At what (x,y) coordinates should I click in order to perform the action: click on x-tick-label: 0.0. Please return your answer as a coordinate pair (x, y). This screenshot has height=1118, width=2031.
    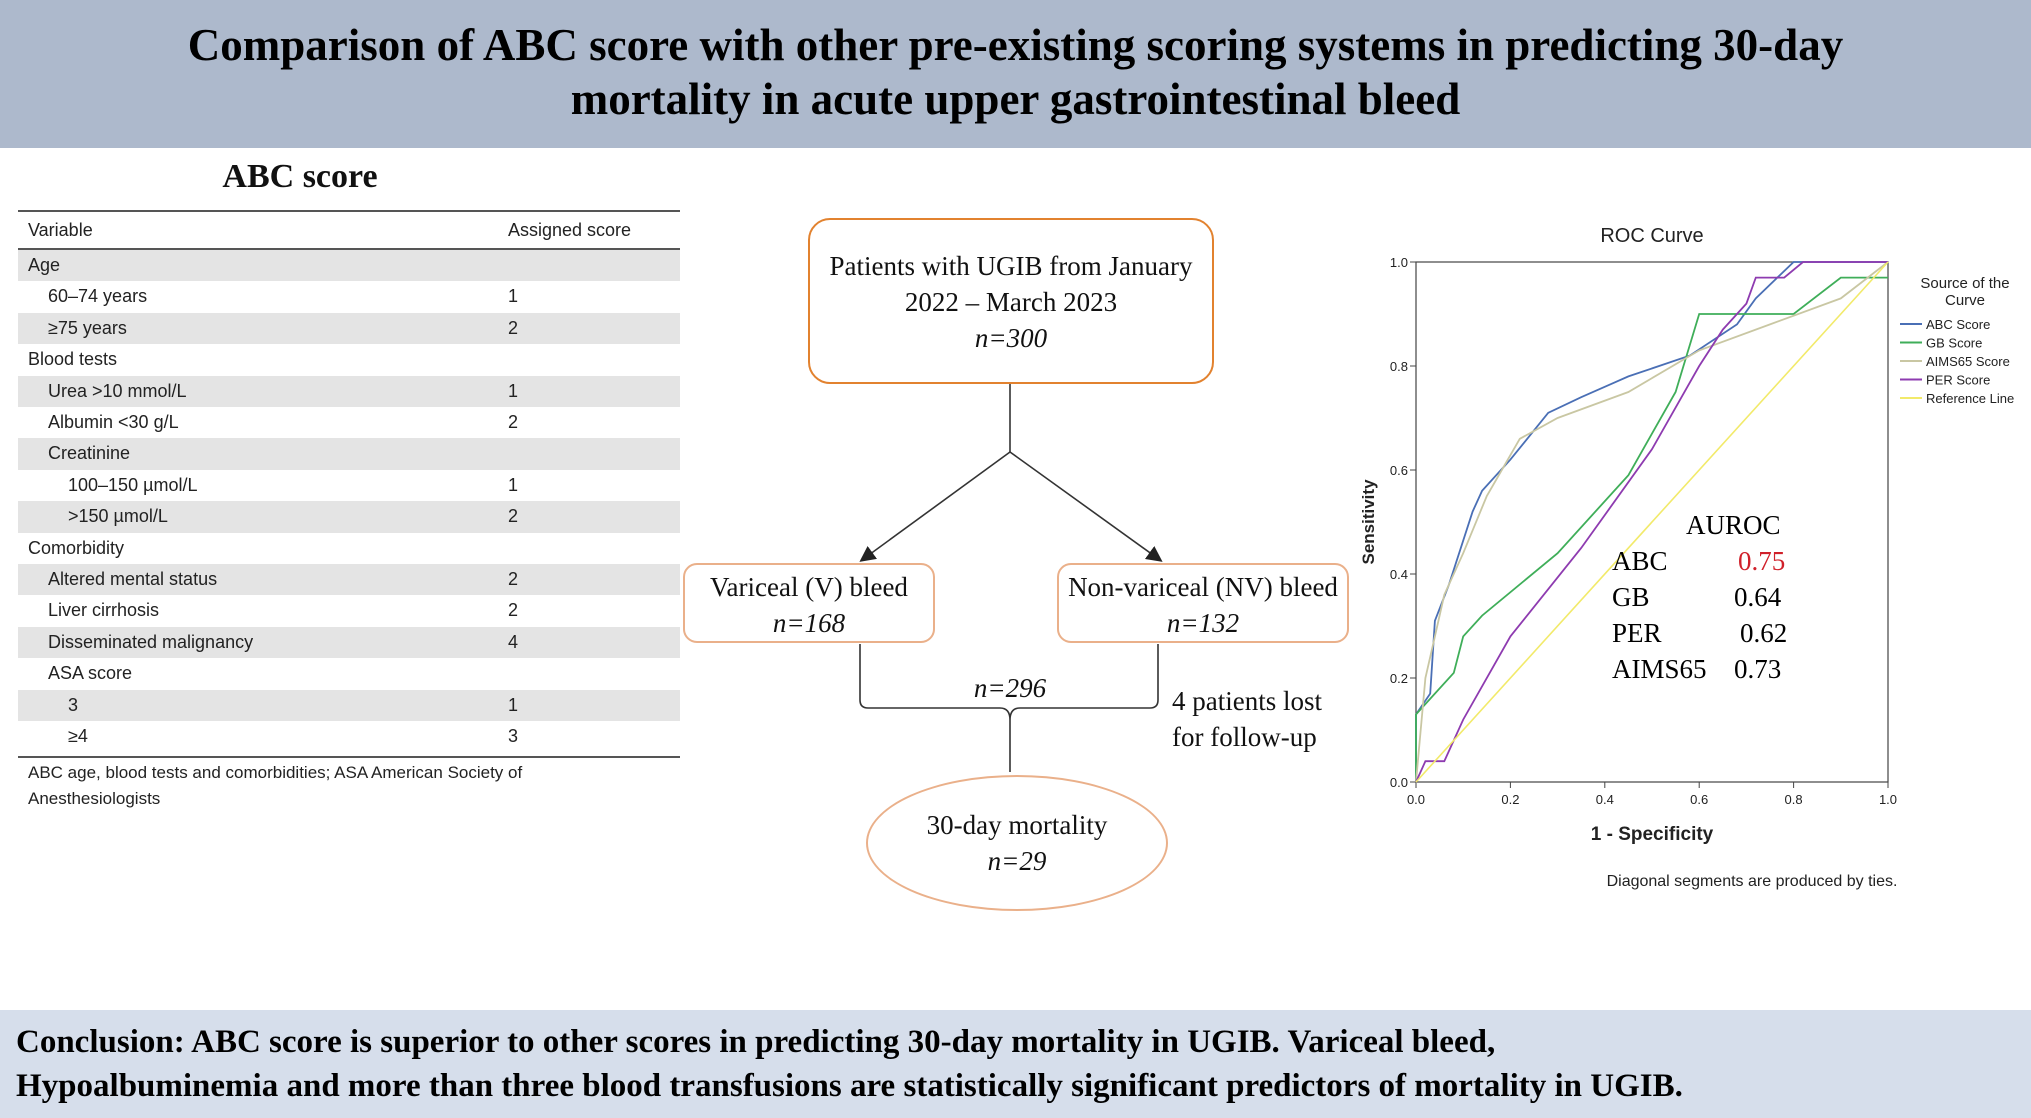
    Looking at the image, I should click on (1416, 799).